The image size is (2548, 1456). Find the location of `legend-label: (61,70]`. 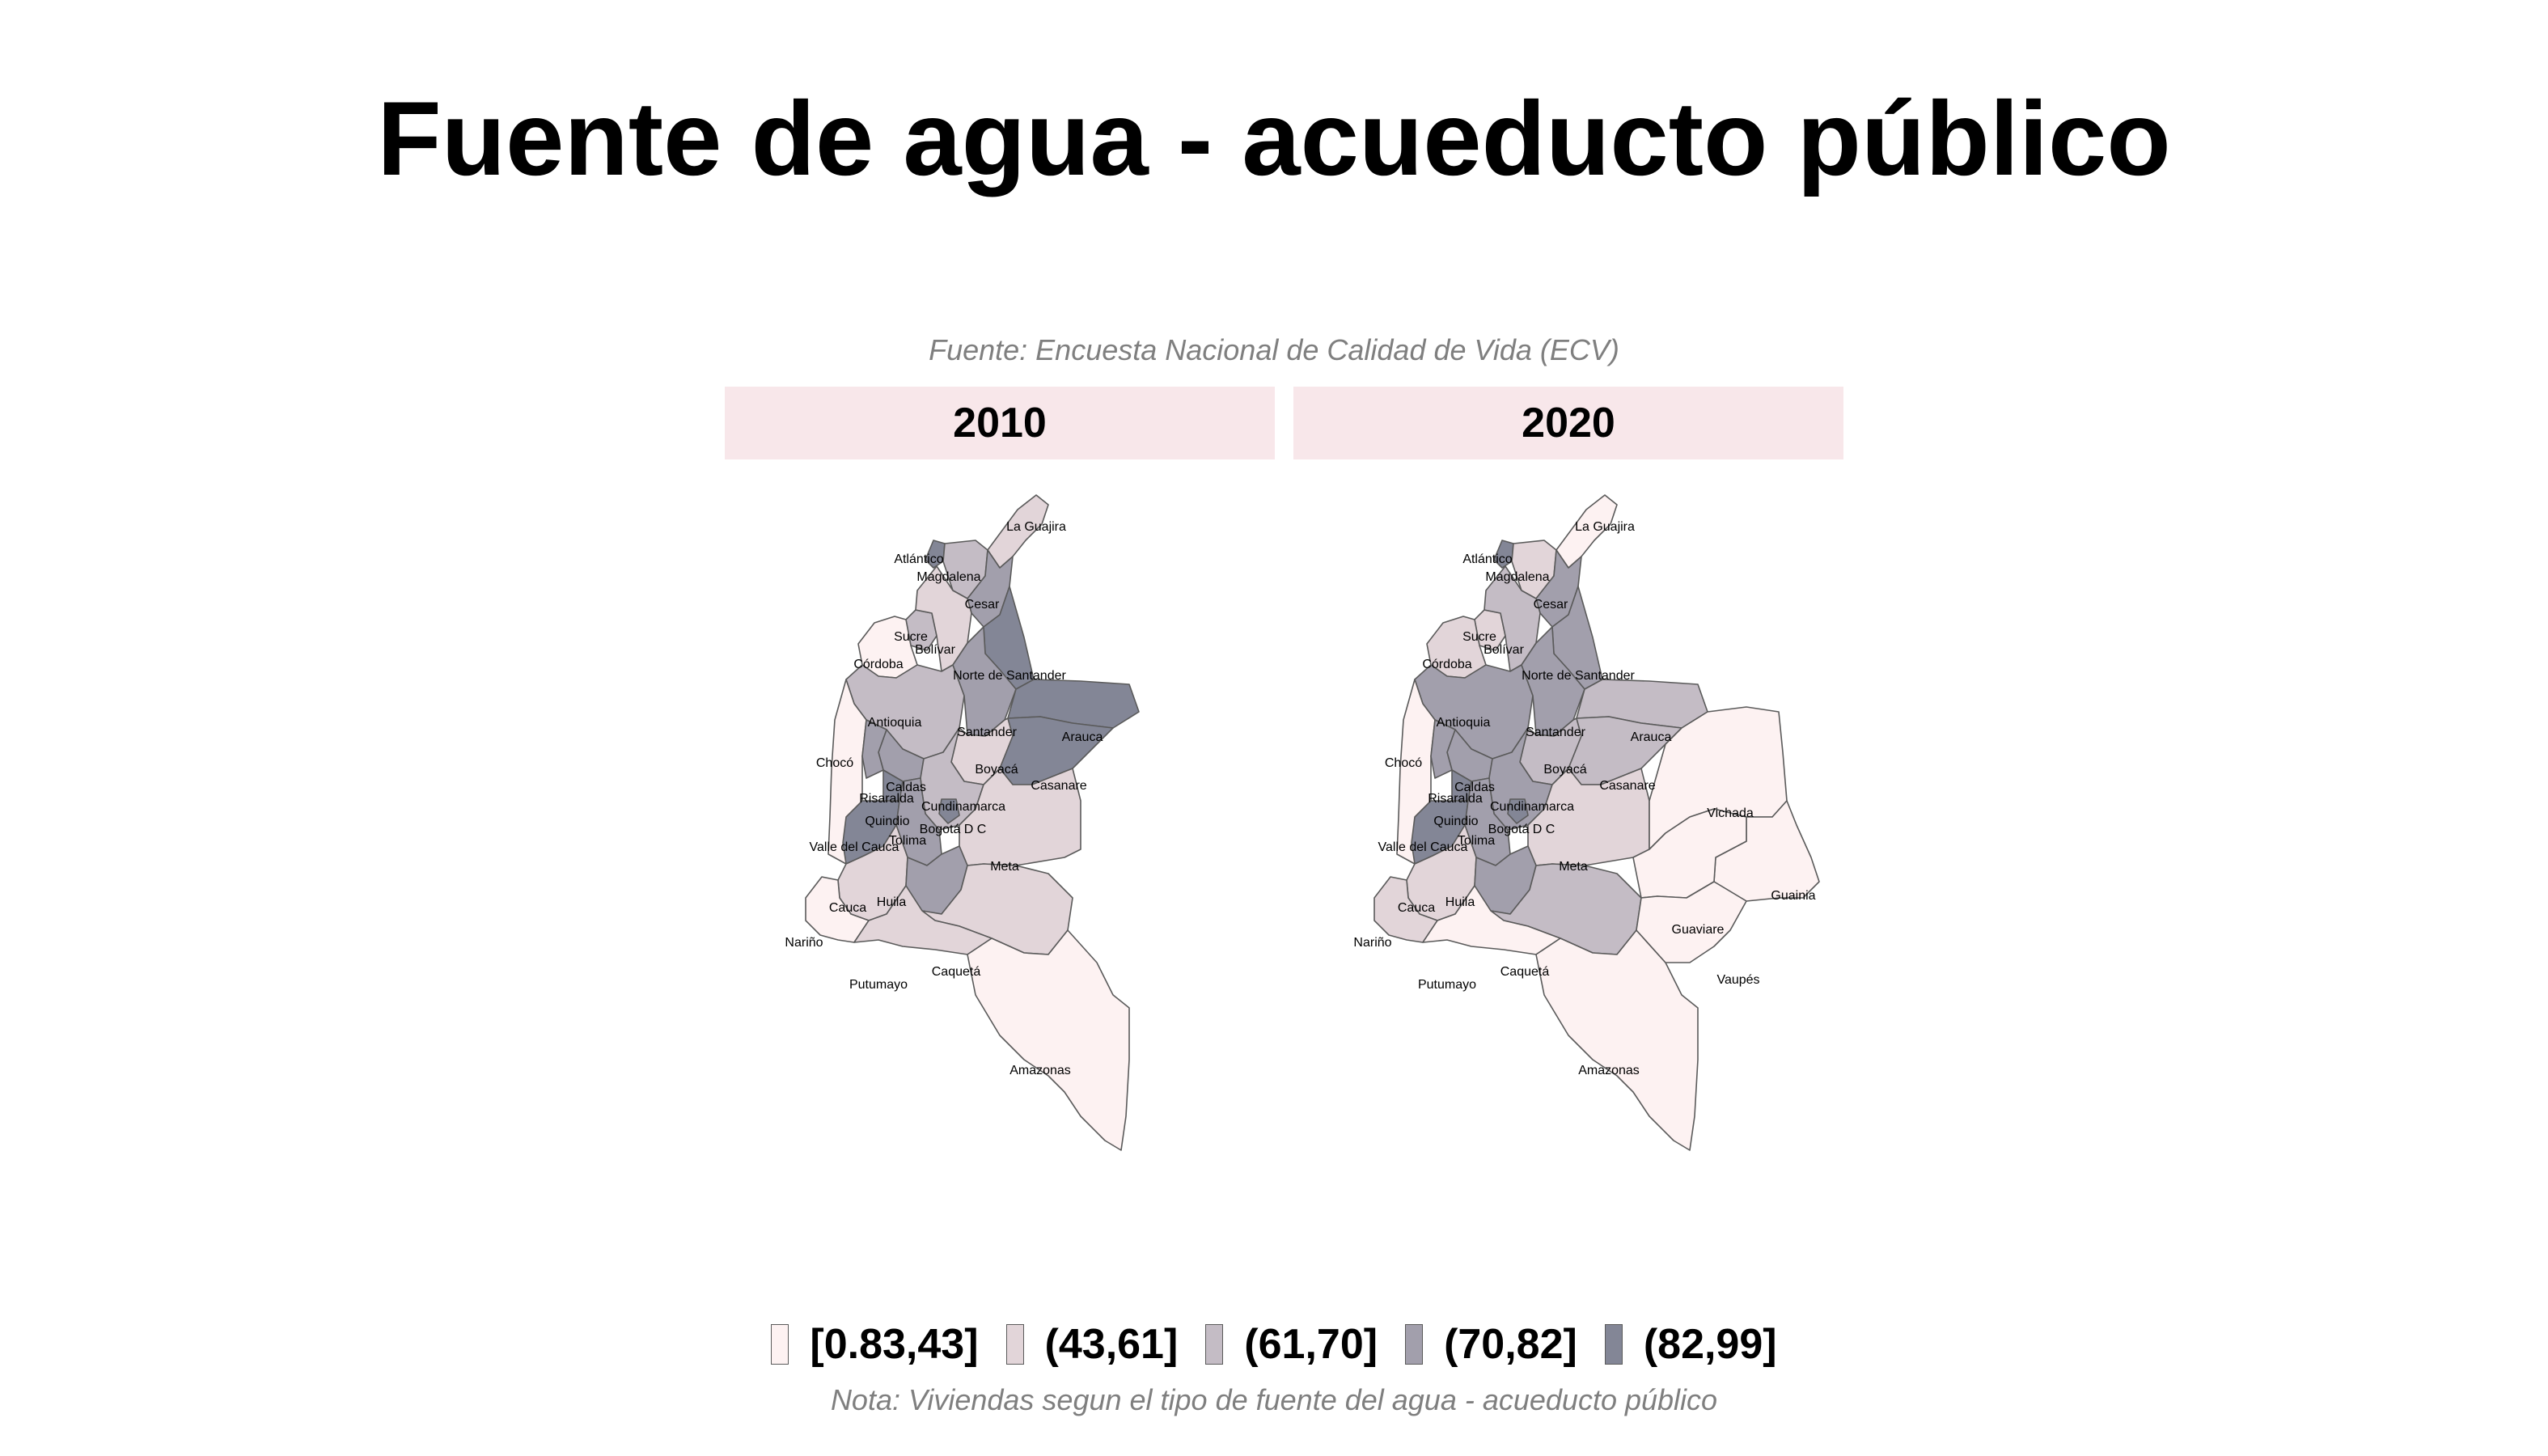

legend-label: (61,70] is located at coordinates (1311, 1344).